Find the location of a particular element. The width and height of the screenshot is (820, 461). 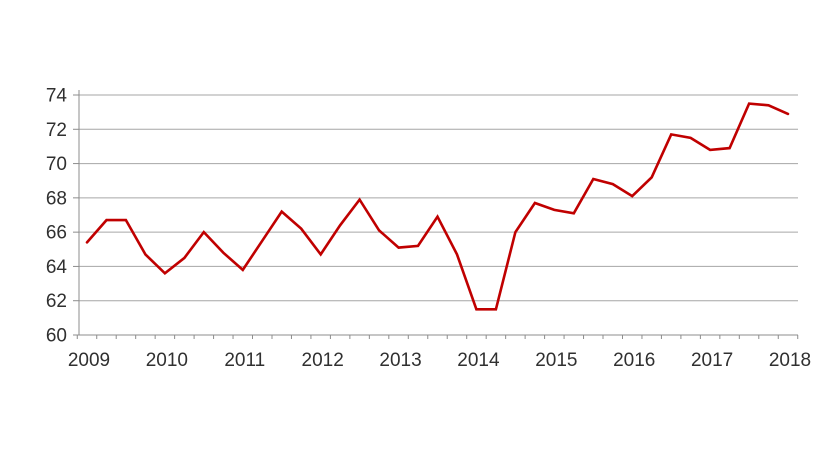

x-axis-label: 2012 is located at coordinates (323, 360).